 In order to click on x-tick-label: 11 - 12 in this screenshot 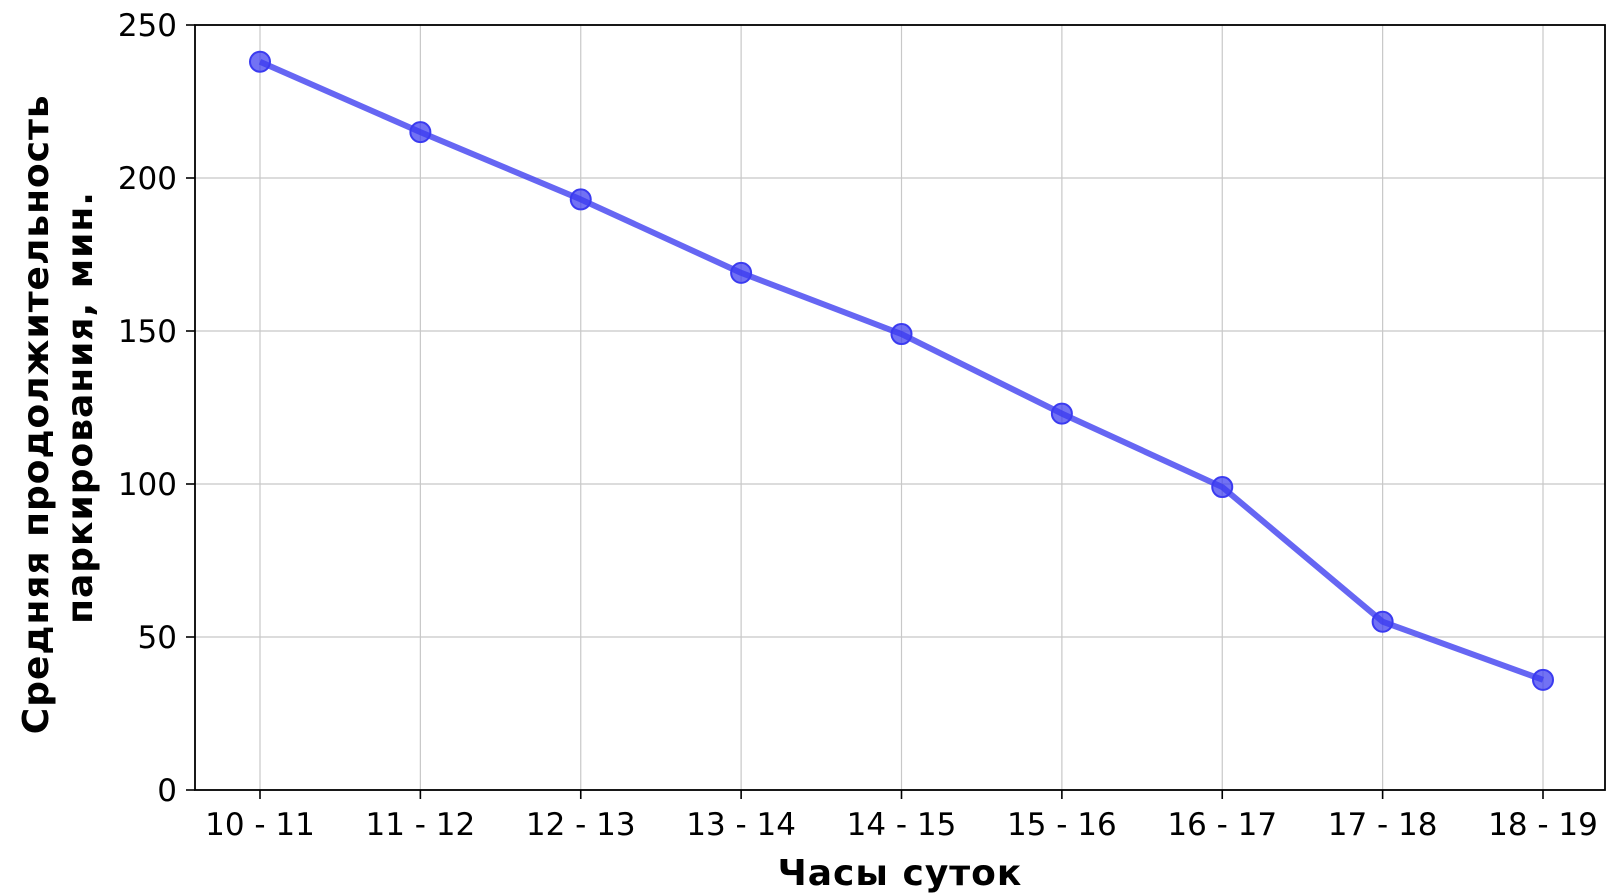, I will do `click(420, 825)`.